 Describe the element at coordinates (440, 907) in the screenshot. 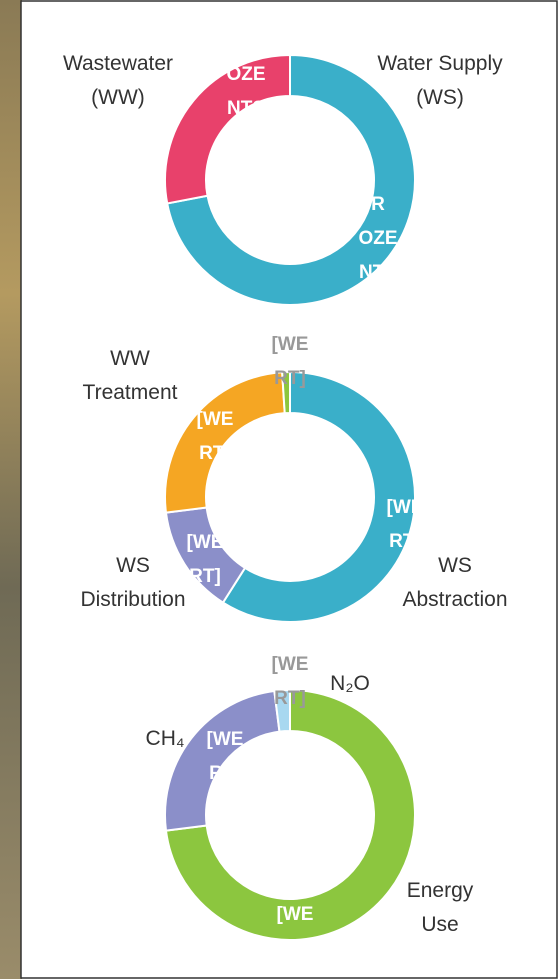

I see `category-label: Energy Use` at that location.